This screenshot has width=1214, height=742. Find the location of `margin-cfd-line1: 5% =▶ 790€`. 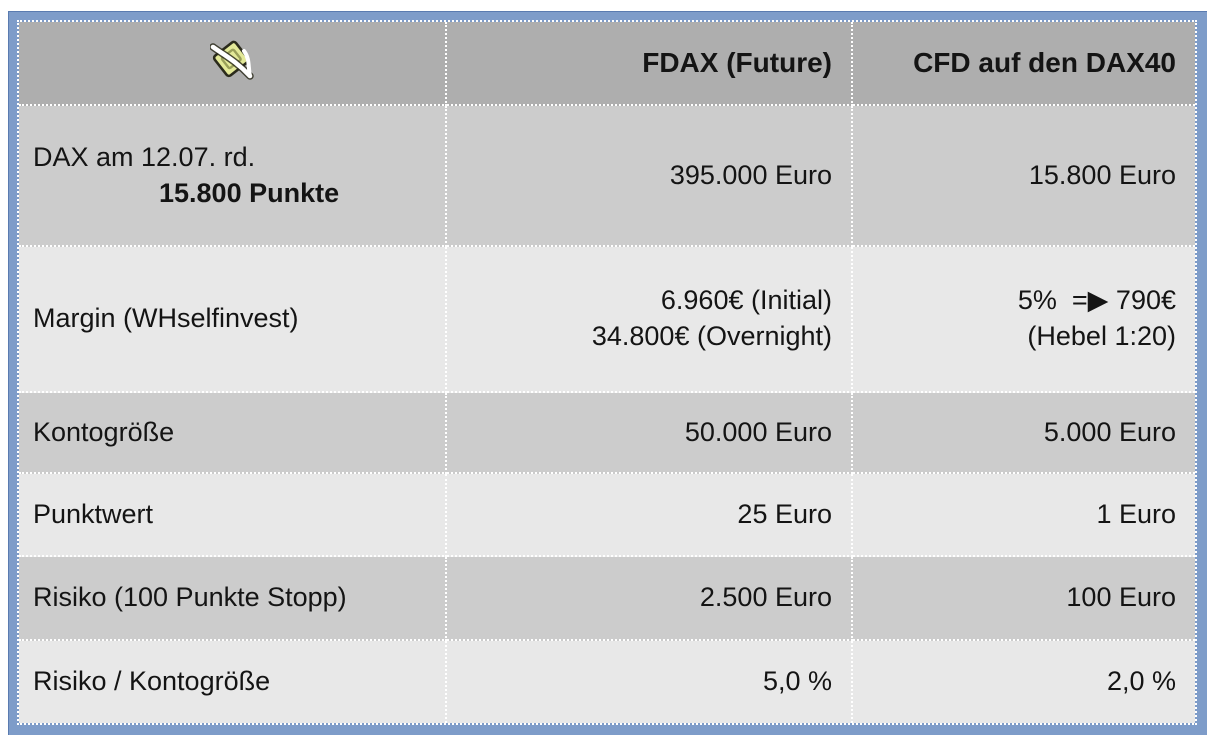

margin-cfd-line1: 5% =▶ 790€ is located at coordinates (1096, 300).